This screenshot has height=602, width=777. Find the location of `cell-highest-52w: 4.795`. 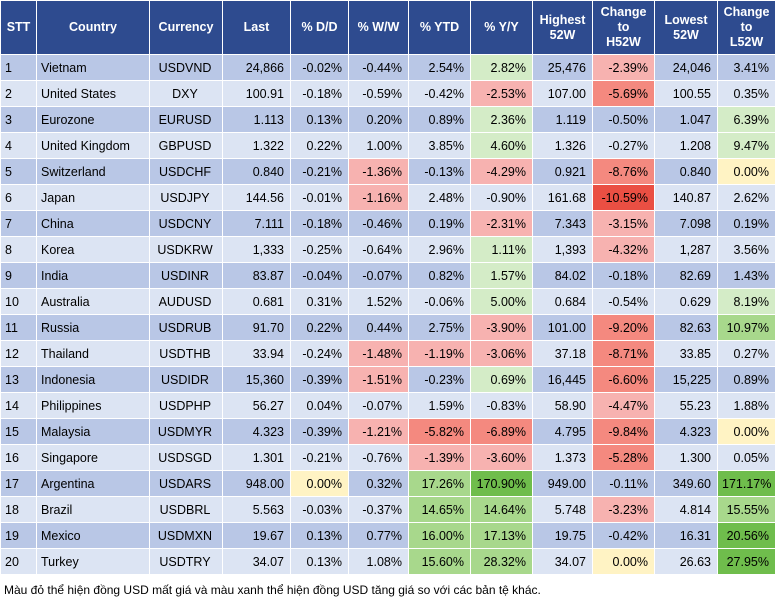

cell-highest-52w: 4.795 is located at coordinates (562, 431).